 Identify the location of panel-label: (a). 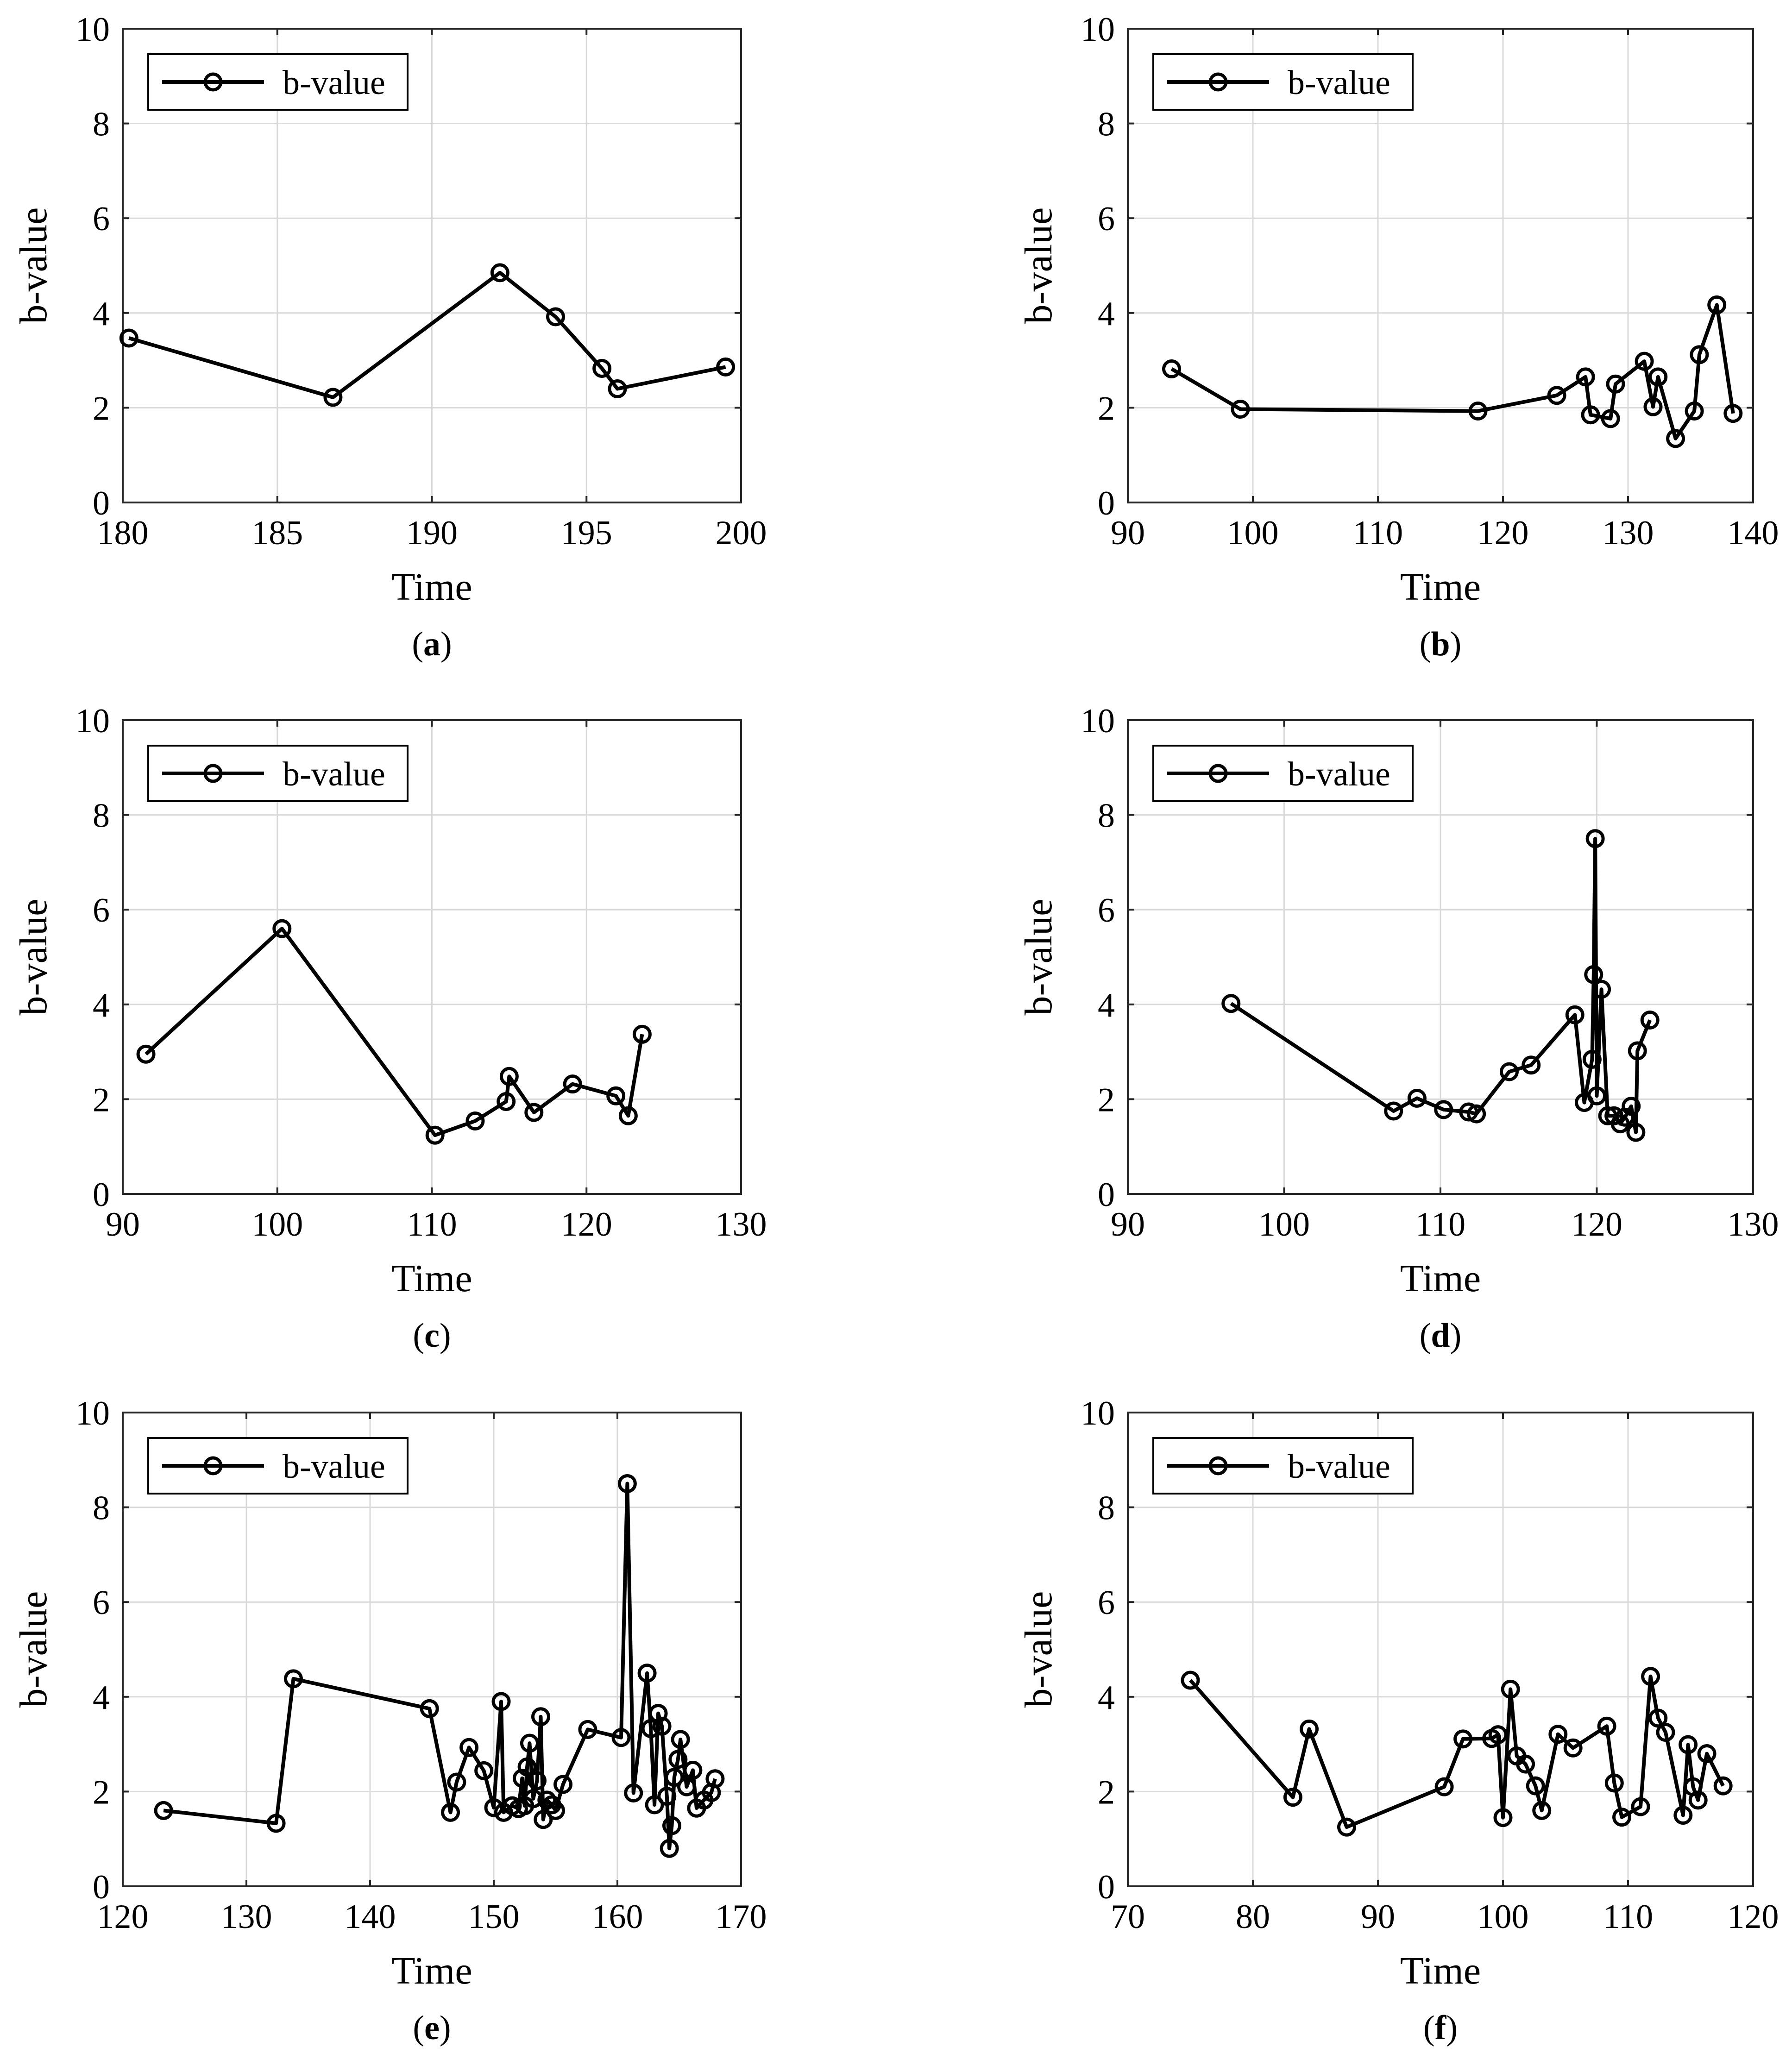
(432, 644).